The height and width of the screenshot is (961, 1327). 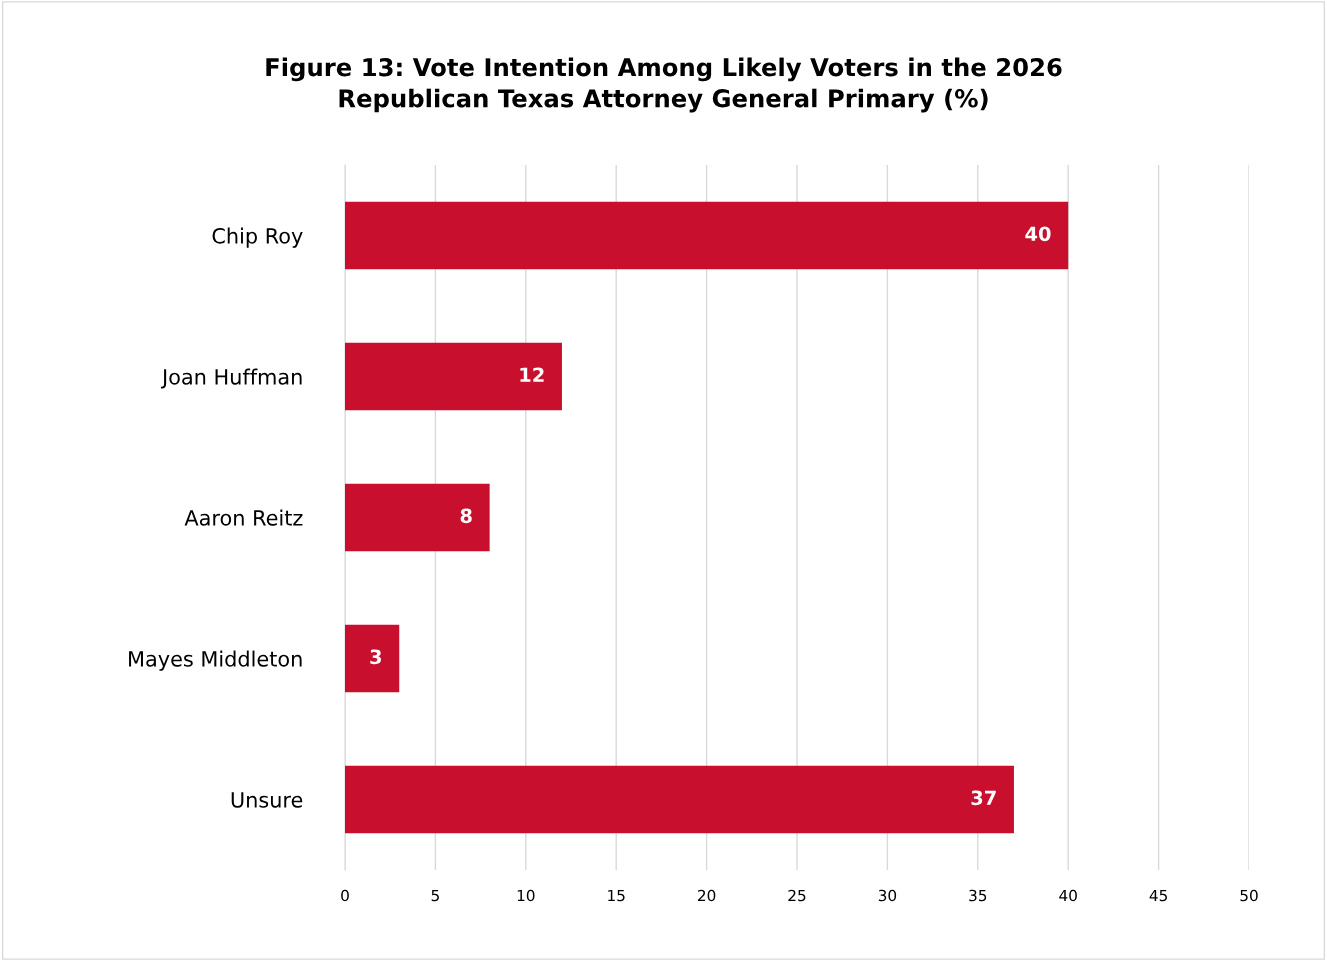 What do you see at coordinates (466, 516) in the screenshot?
I see `data-label: 8` at bounding box center [466, 516].